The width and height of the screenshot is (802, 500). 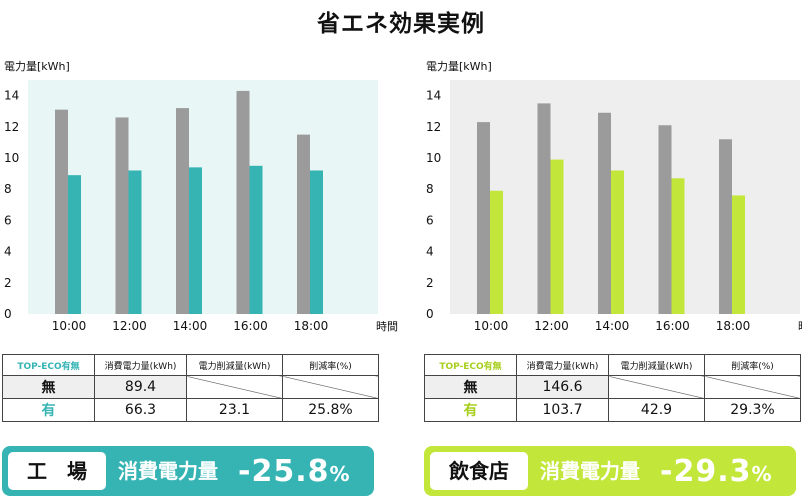 I want to click on table-row: 無 146.6, so click(x=612, y=387).